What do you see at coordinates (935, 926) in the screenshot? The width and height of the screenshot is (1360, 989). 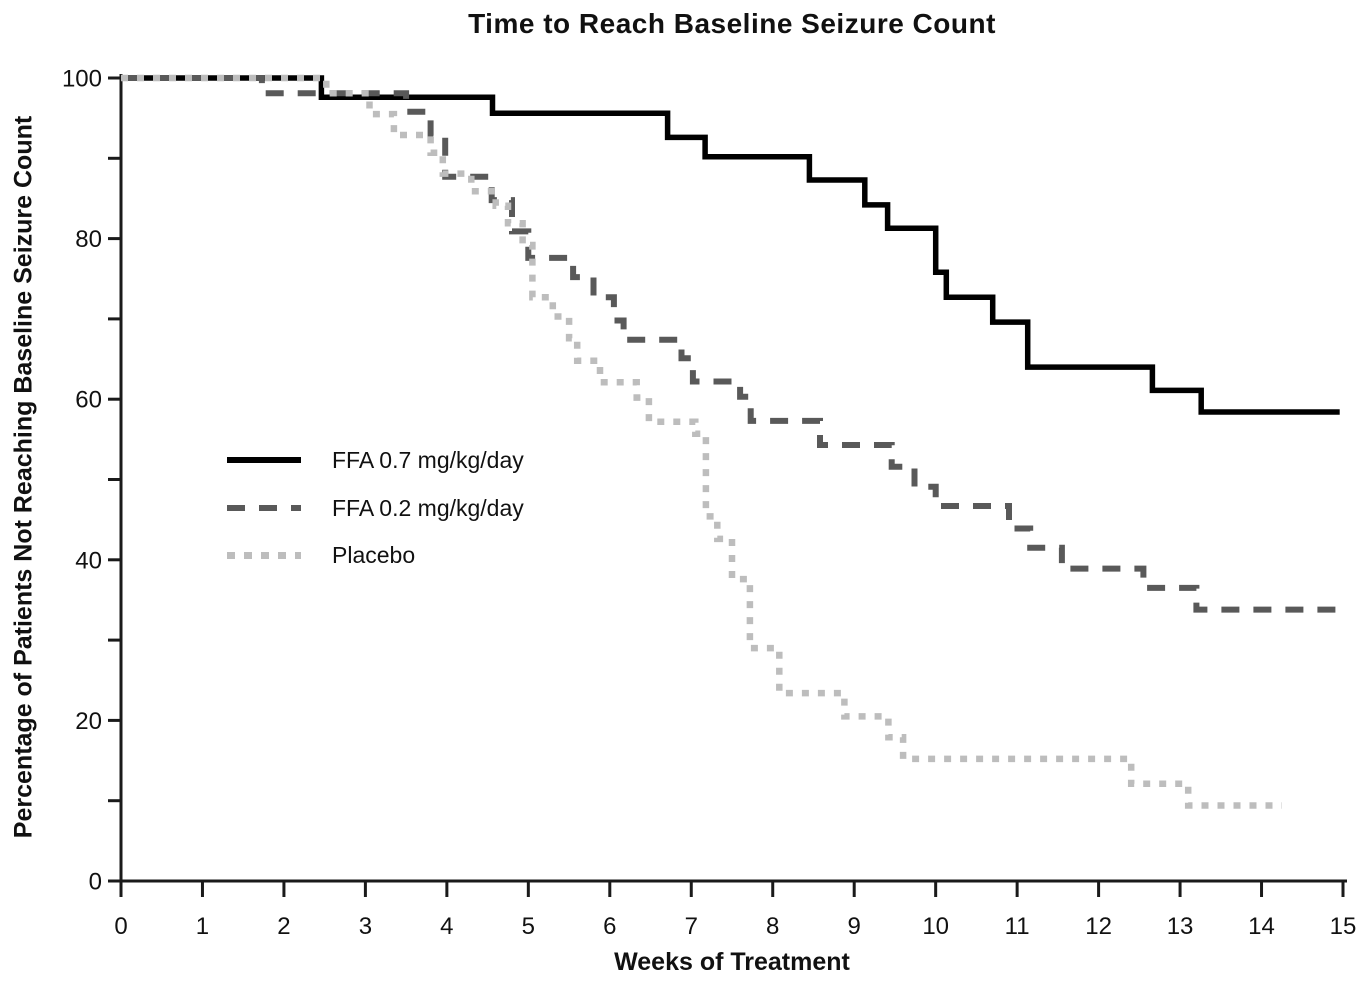 I see `x-tick-label: 10` at bounding box center [935, 926].